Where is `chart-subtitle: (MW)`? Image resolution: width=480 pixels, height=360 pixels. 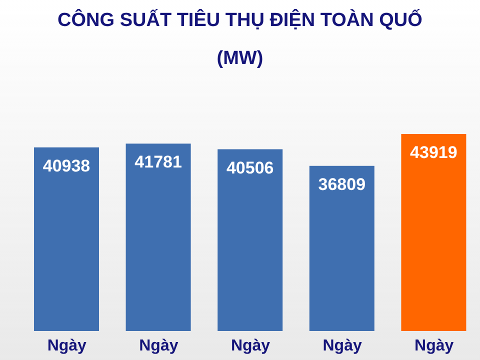 chart-subtitle: (MW) is located at coordinates (240, 59).